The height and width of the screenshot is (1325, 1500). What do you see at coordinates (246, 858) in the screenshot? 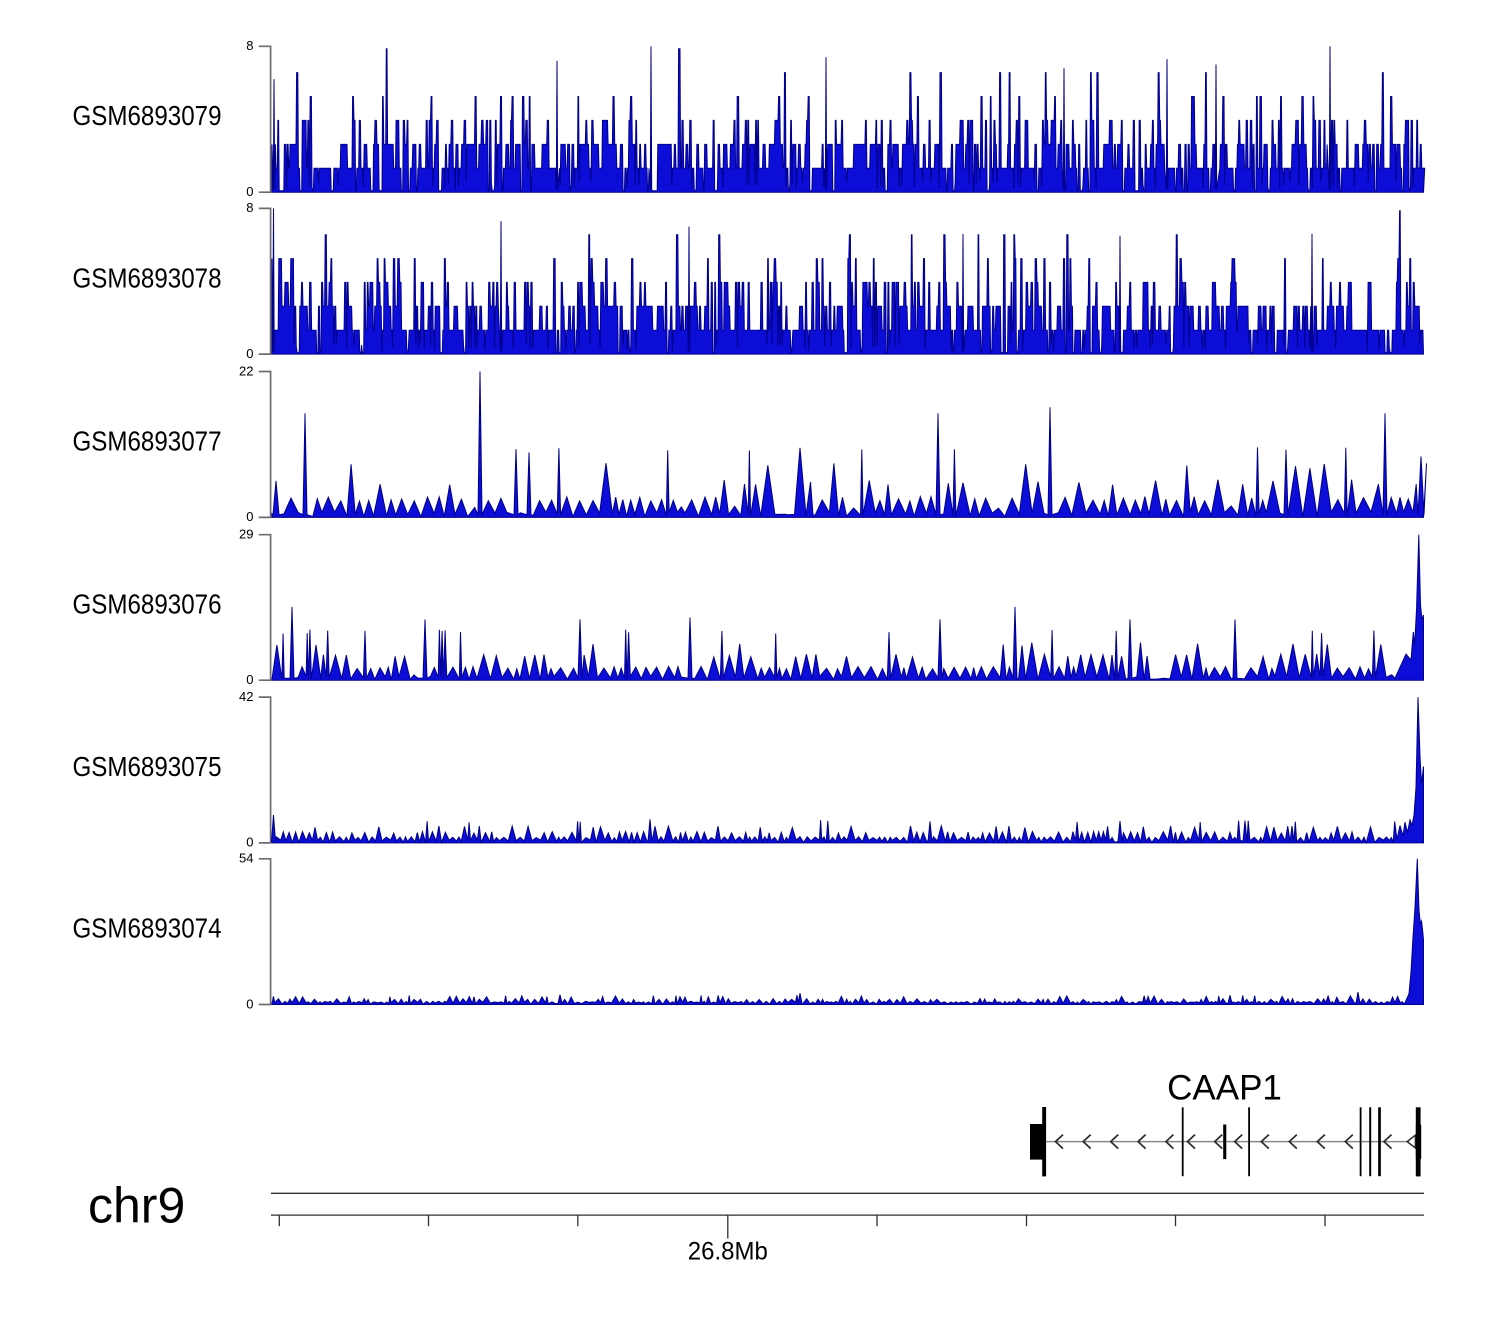
I see `svg-text: 54` at bounding box center [246, 858].